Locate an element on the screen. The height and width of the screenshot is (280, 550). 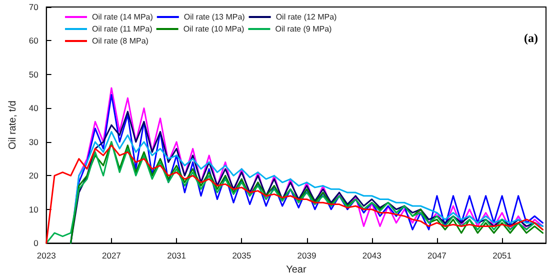
legend-label: Oil rate (9 MPa) is located at coordinates (303, 29).